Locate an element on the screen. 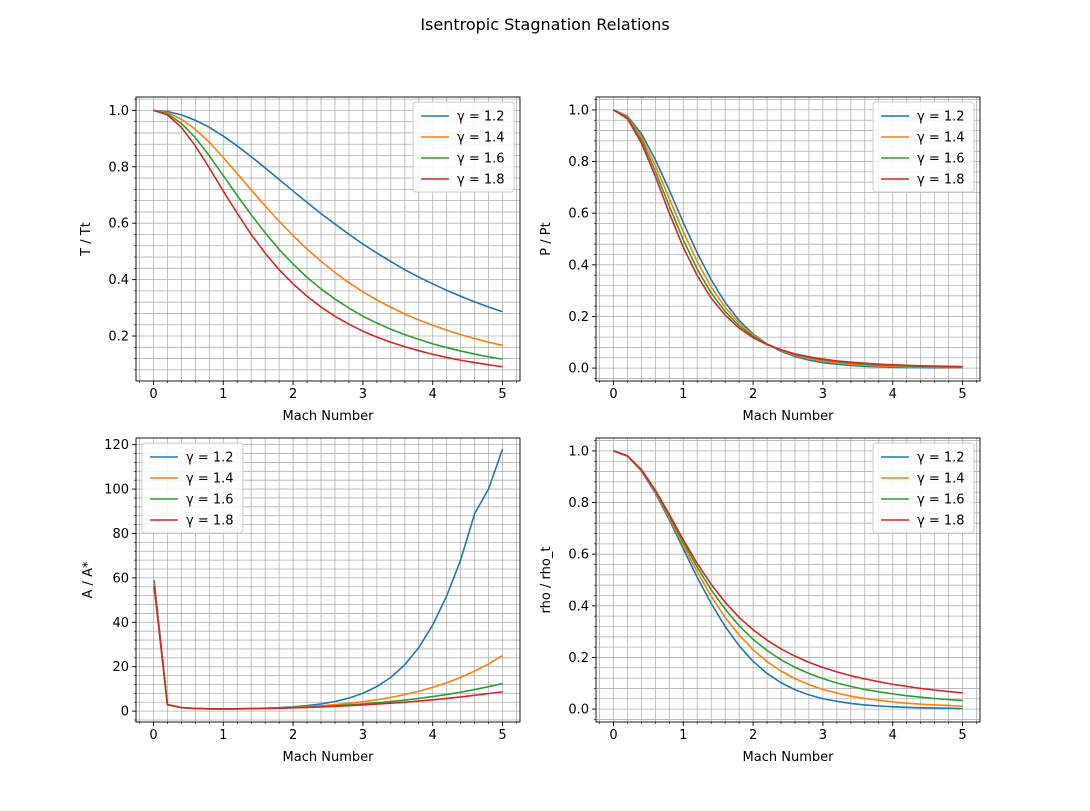 This screenshot has height=811, width=1090. y-tick-label: 120 is located at coordinates (116, 445).